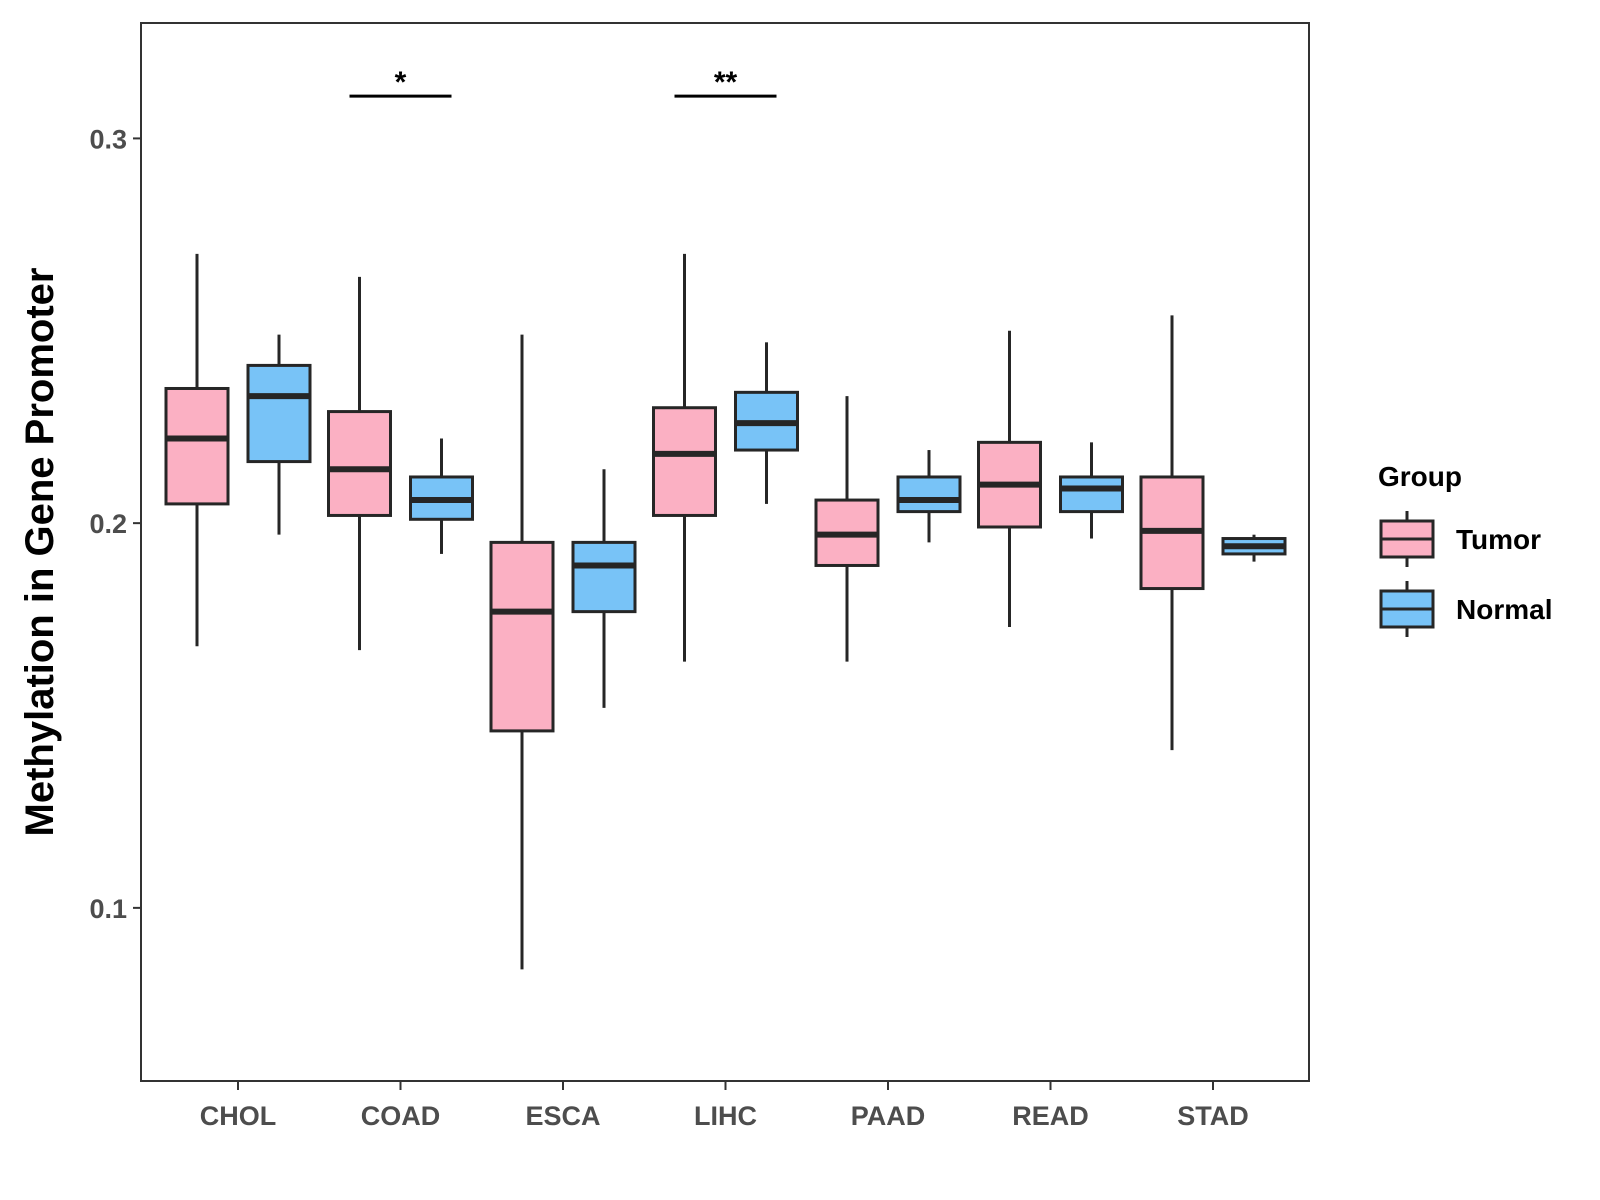  Describe the element at coordinates (1050, 1116) in the screenshot. I see `x-tick-label-read: READ` at that location.